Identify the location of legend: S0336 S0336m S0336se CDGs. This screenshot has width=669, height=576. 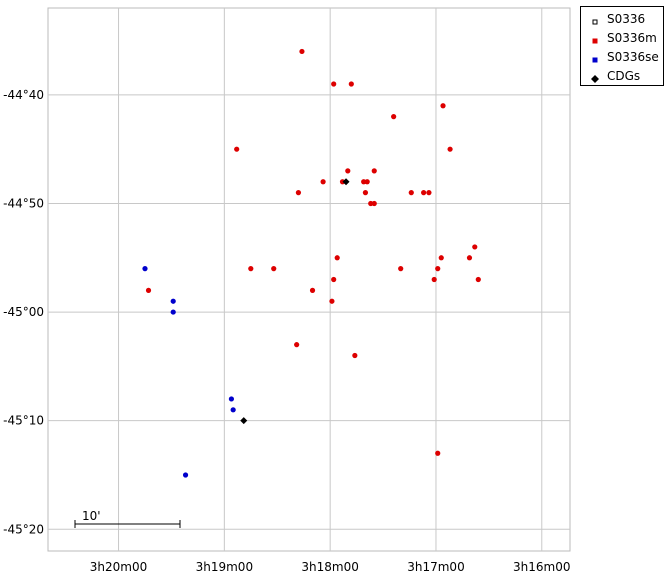
(622, 46).